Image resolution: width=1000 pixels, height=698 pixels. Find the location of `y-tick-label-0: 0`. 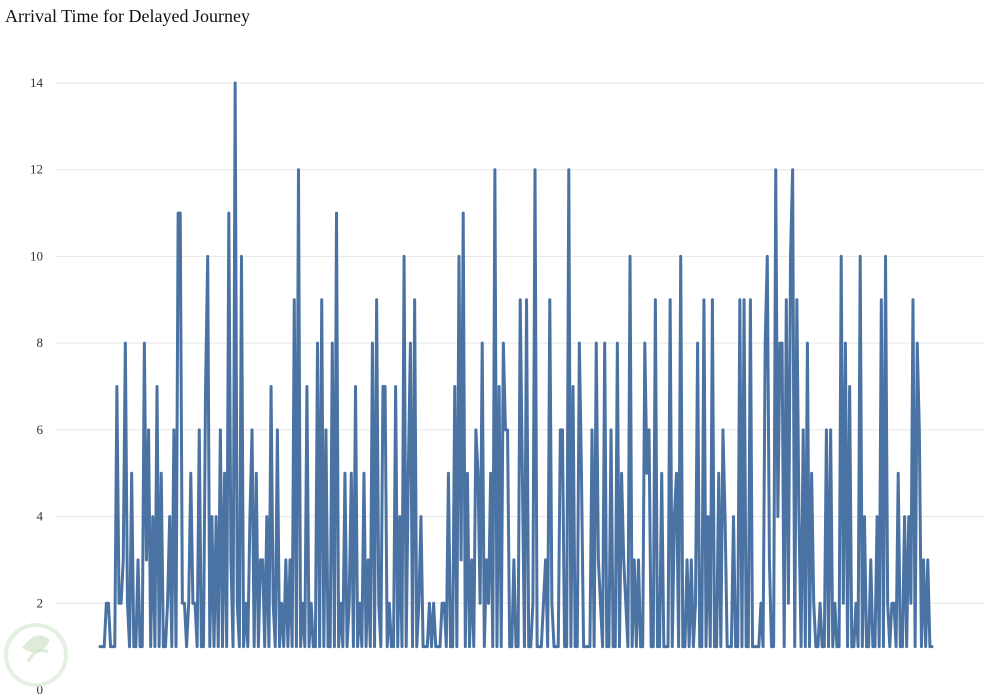

y-tick-label-0: 0 is located at coordinates (40, 689).